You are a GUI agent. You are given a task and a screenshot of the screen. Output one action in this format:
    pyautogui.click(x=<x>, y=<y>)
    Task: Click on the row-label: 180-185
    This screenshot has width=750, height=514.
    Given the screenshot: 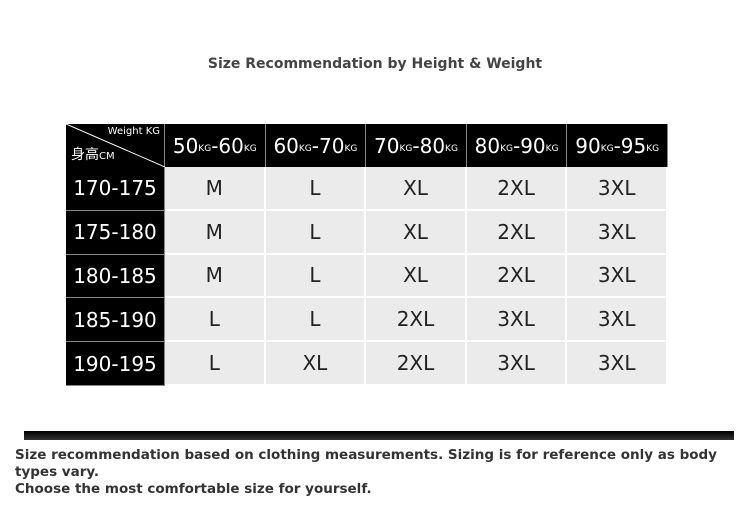 What is the action you would take?
    pyautogui.click(x=115, y=276)
    